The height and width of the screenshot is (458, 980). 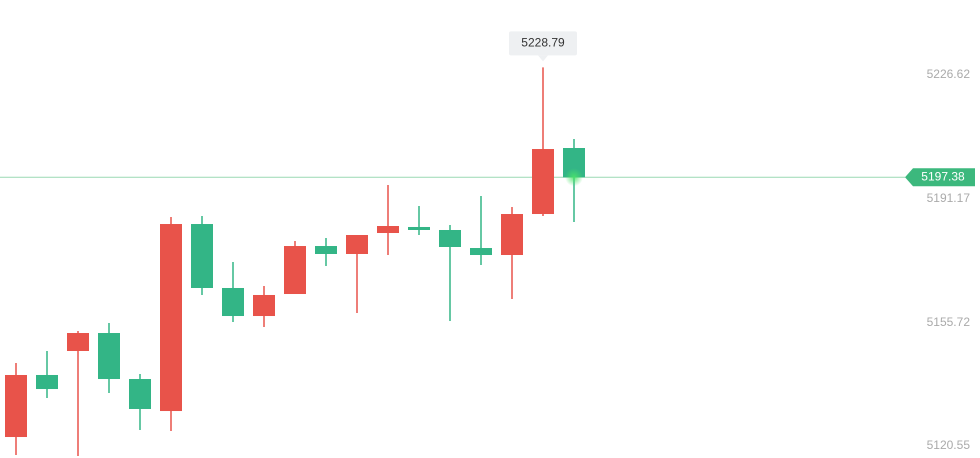 What do you see at coordinates (543, 58) in the screenshot?
I see `tooltip-pointer` at bounding box center [543, 58].